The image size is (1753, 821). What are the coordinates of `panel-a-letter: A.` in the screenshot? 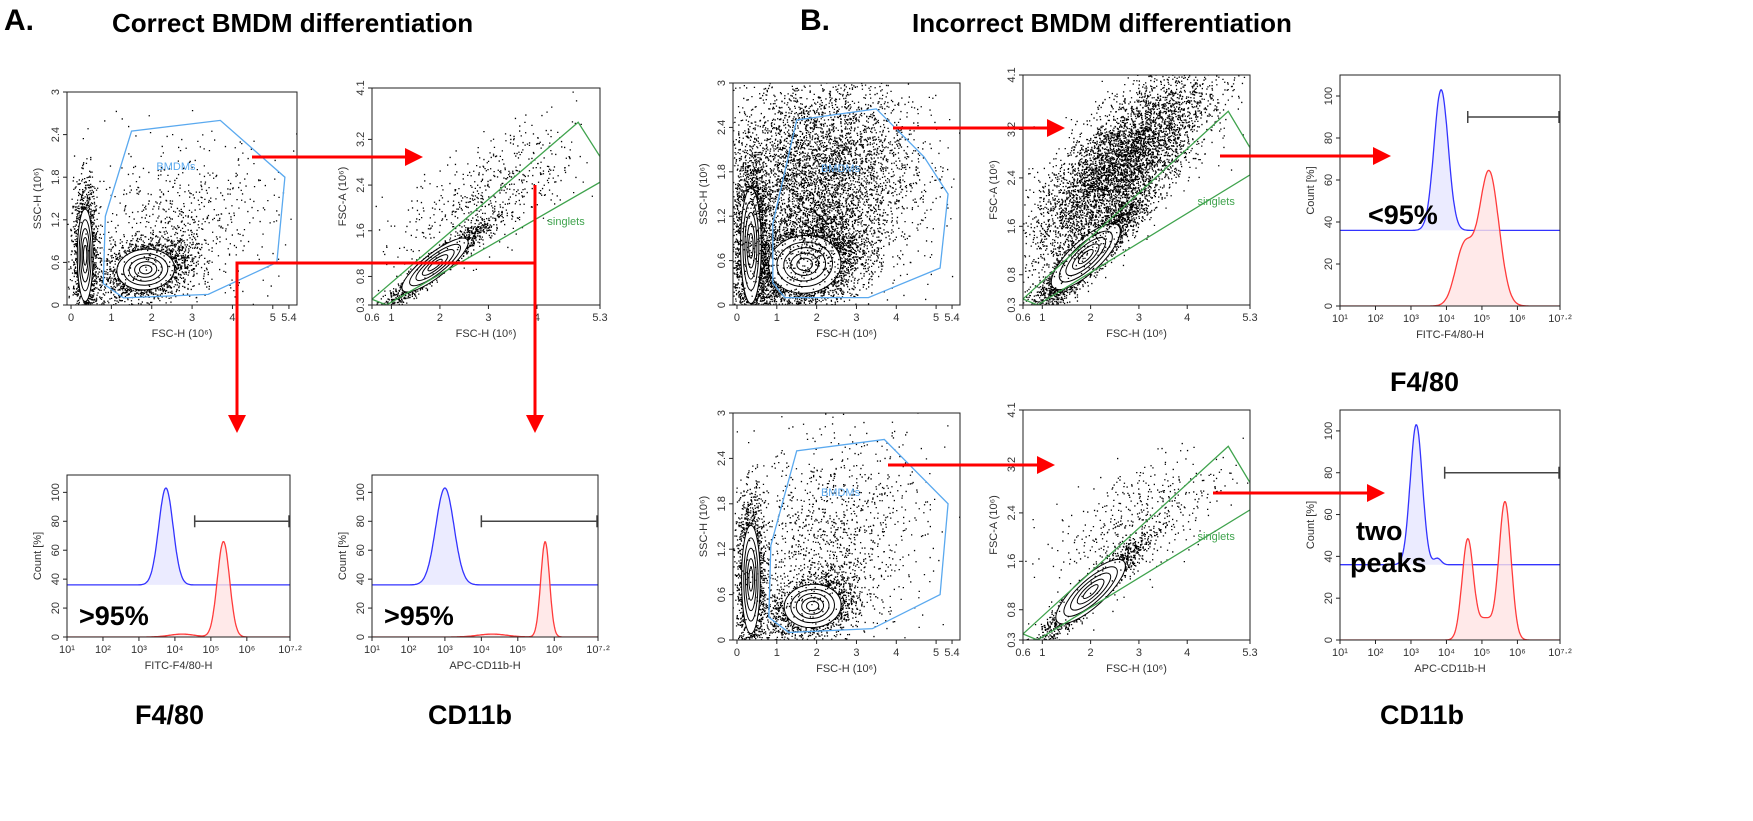 It's located at (19, 20).